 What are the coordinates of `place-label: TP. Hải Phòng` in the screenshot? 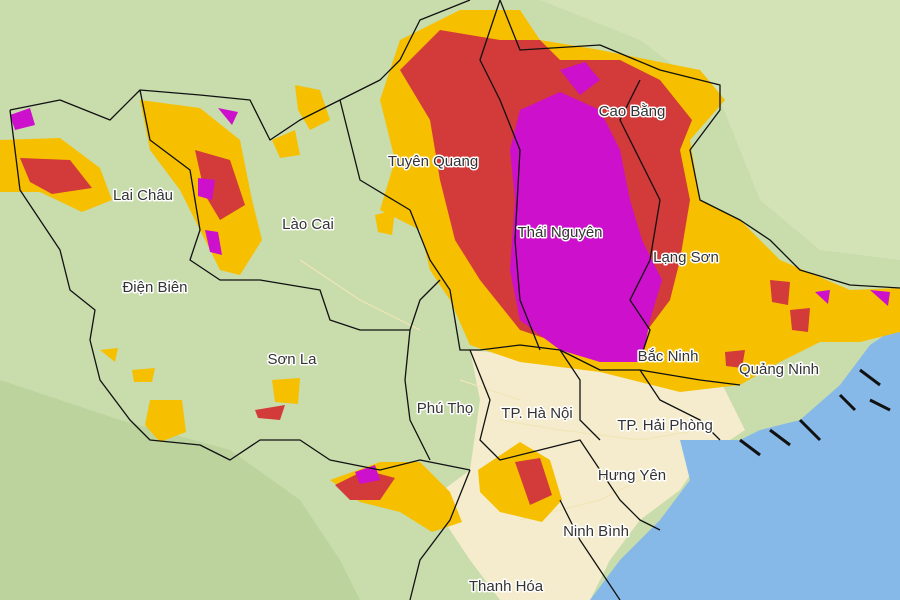 It's located at (665, 425).